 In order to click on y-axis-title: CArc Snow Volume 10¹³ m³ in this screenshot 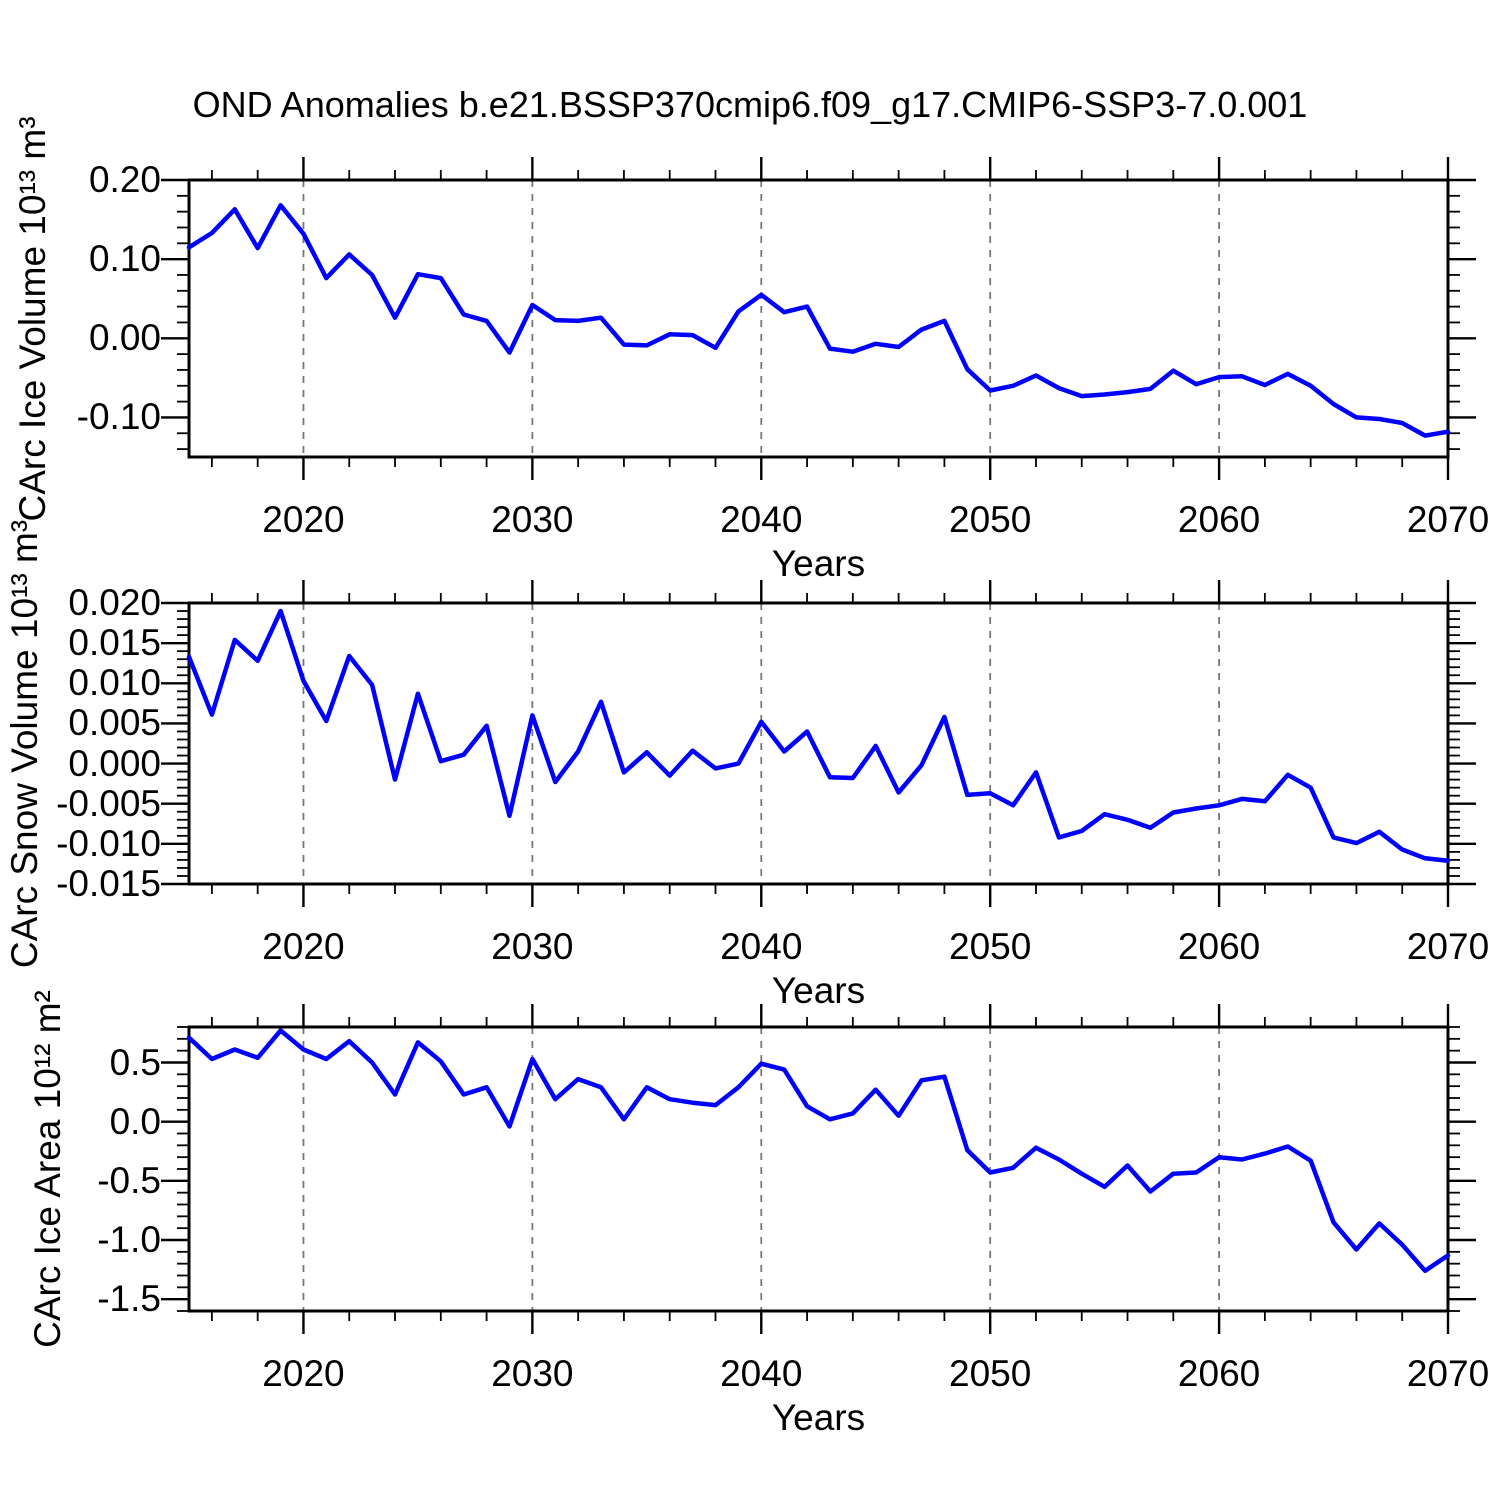, I will do `click(24, 743)`.